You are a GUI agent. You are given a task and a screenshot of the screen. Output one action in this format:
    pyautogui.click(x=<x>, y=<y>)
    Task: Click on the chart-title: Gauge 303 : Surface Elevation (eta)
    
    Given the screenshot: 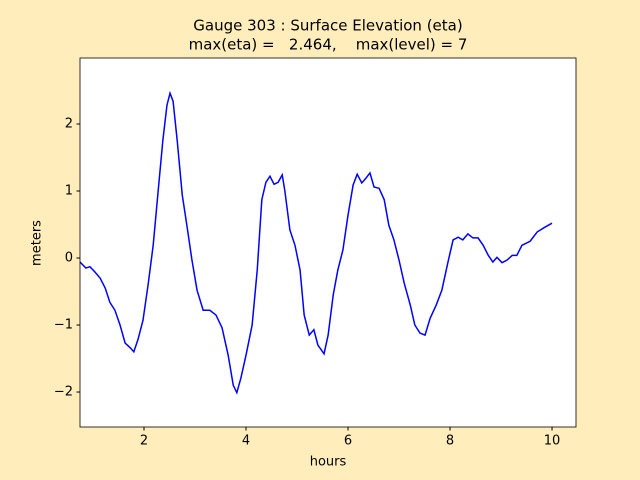 What is the action you would take?
    pyautogui.click(x=327, y=26)
    